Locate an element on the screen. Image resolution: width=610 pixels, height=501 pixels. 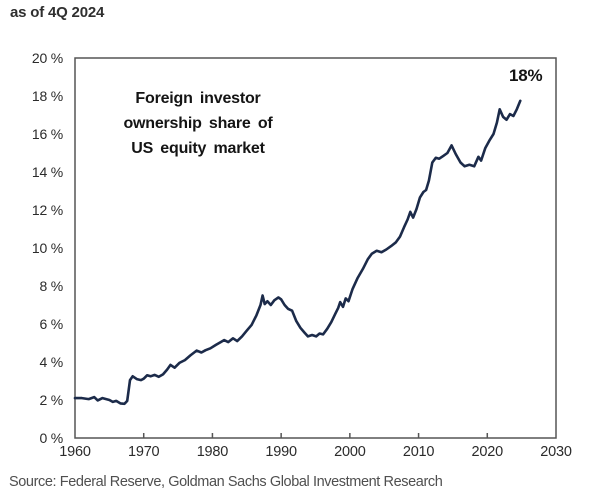
x-tick-label: 2000 is located at coordinates (350, 452).